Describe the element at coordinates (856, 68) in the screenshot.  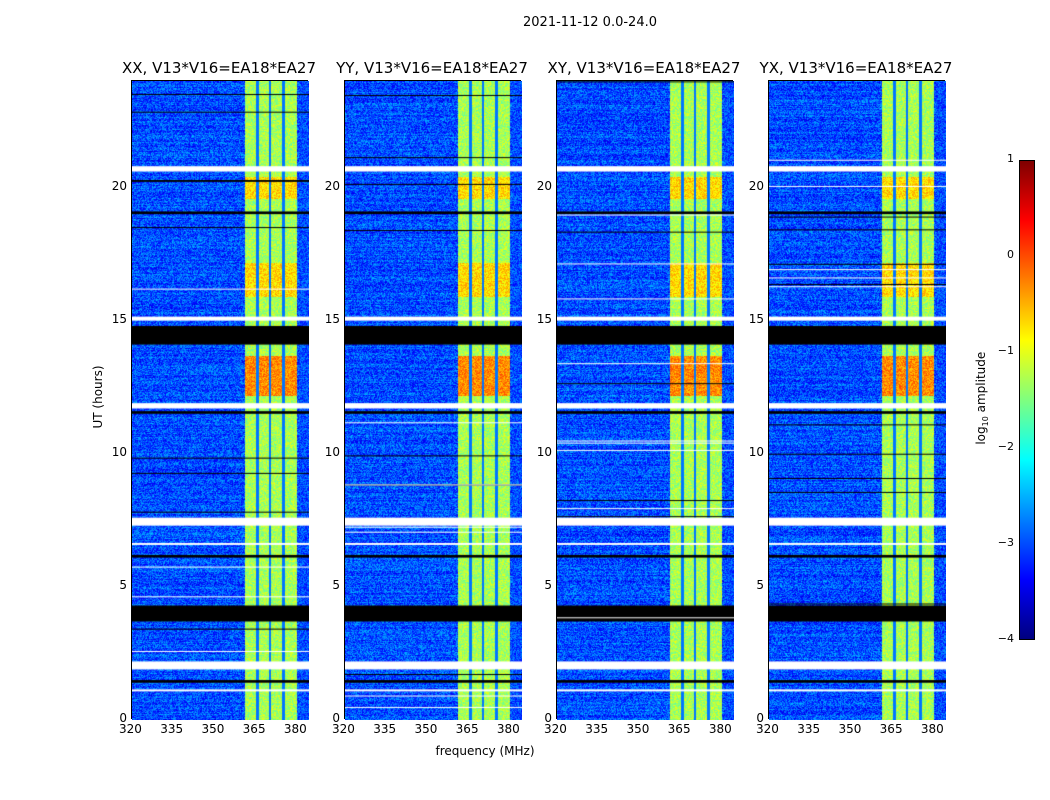
I see `panel-title: YX, V13*V16=EA18*EA27` at that location.